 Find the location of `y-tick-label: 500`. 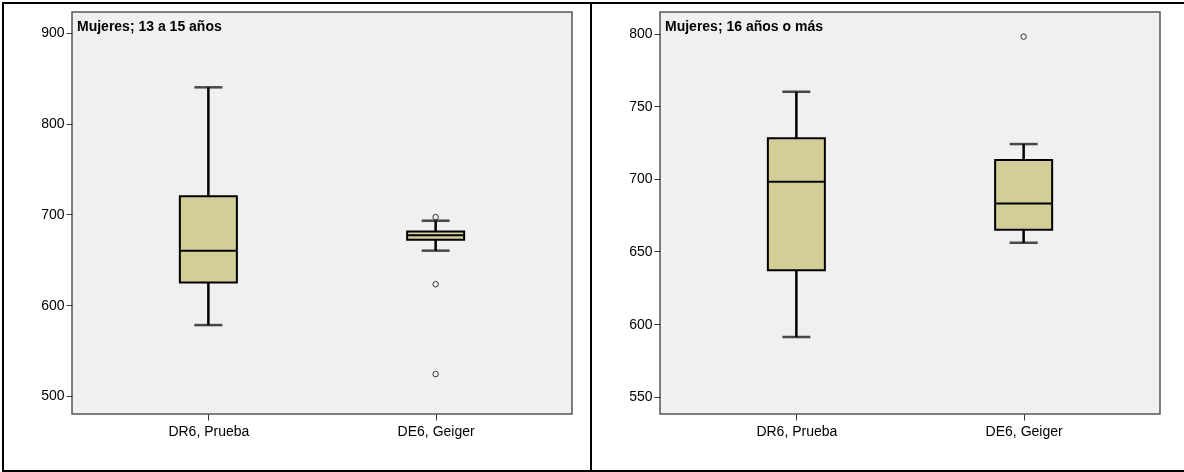

y-tick-label: 500 is located at coordinates (53, 395).